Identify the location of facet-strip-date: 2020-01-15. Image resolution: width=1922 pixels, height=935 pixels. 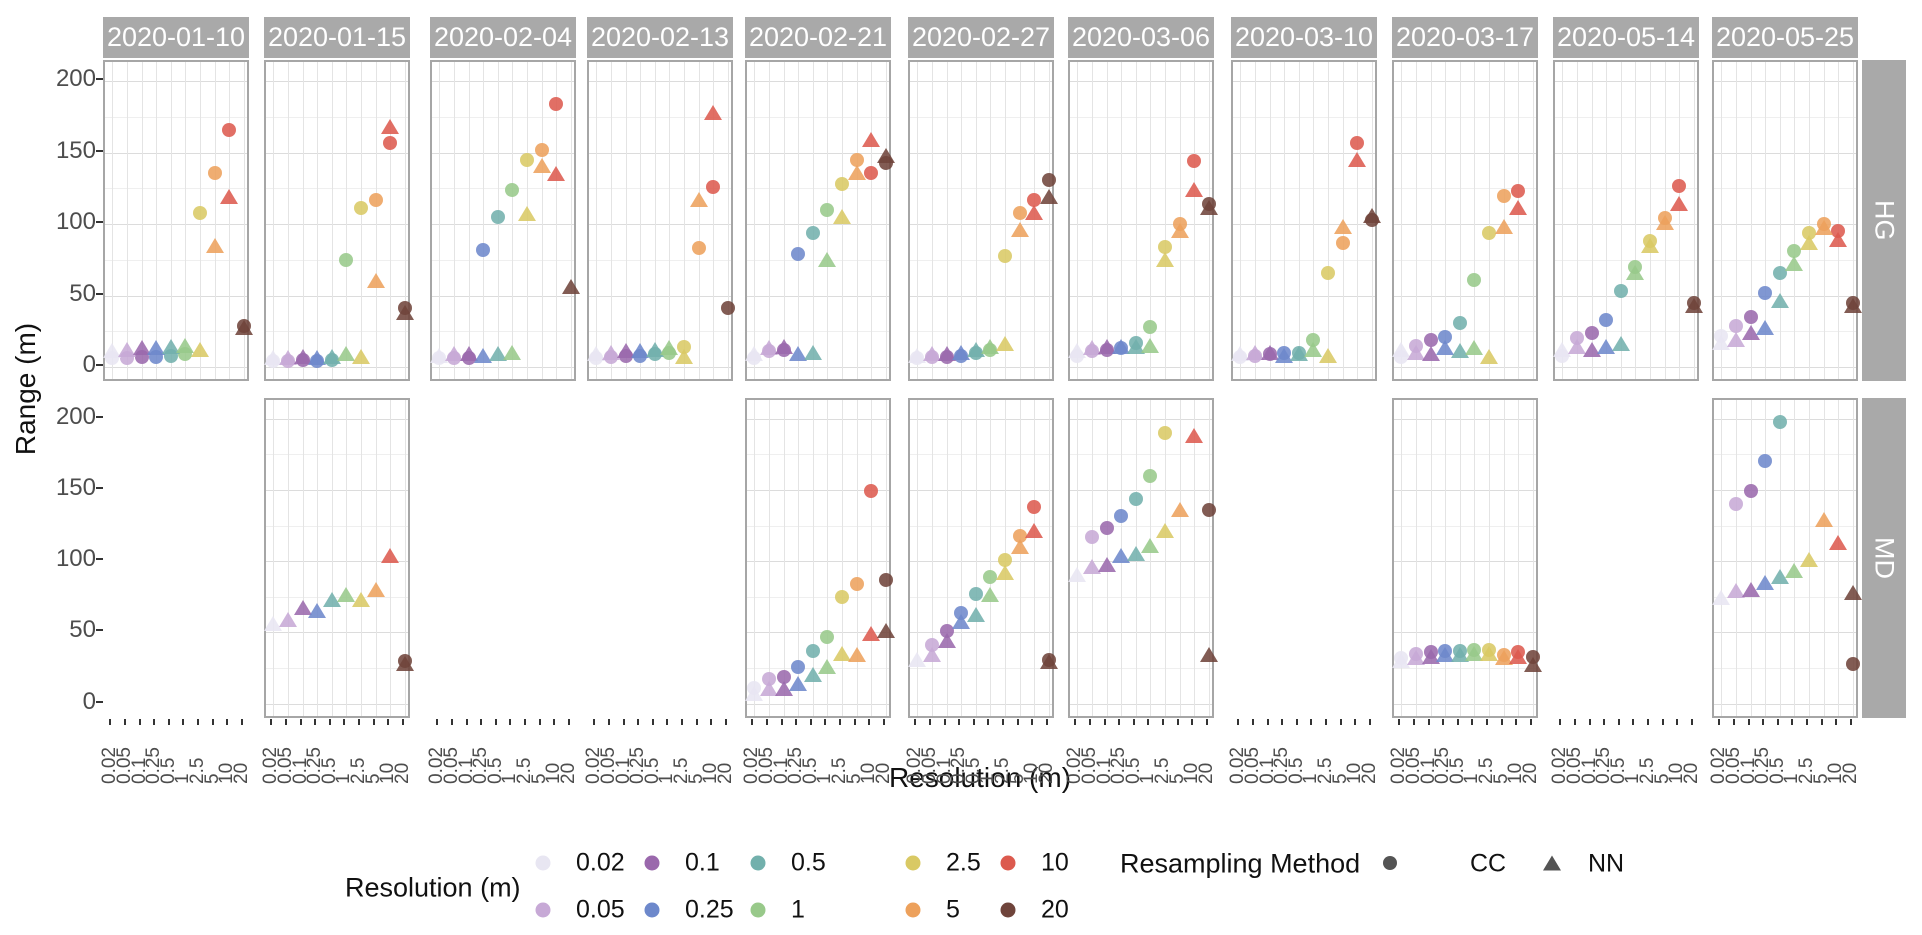
(337, 37).